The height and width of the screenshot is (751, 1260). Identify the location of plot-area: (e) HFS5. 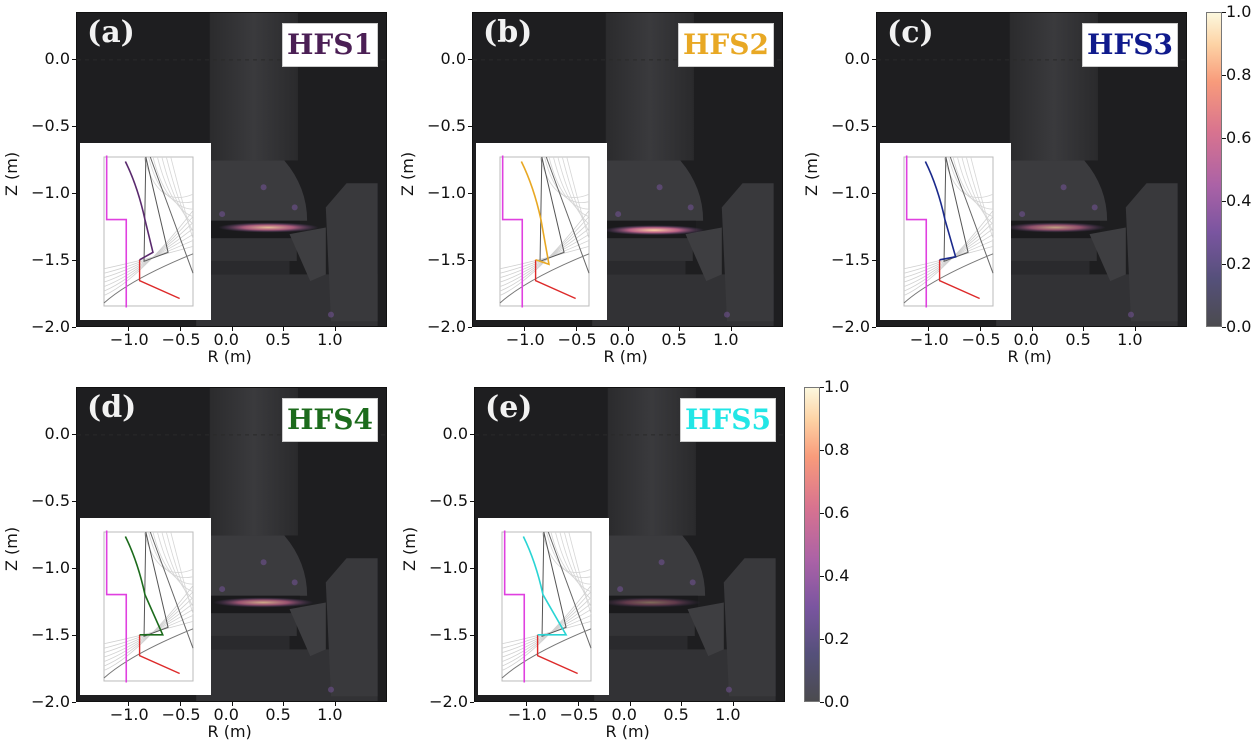
(629, 544).